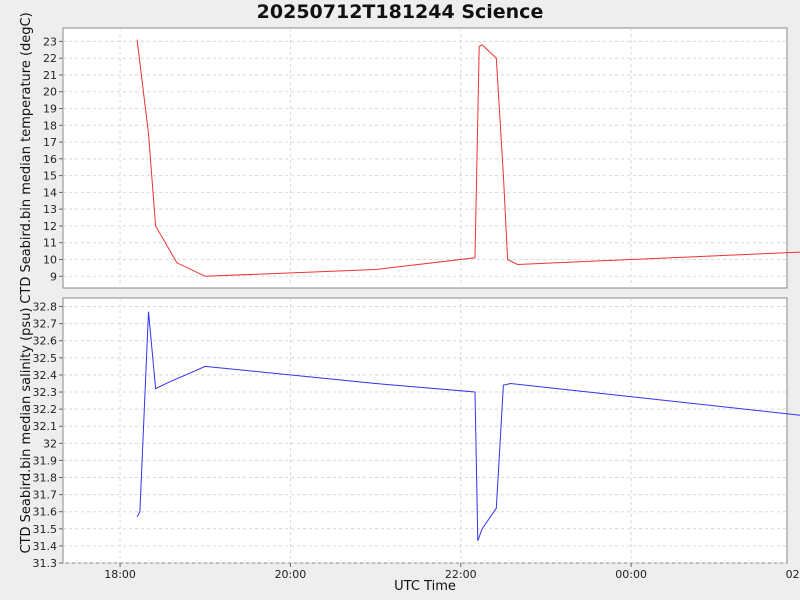  What do you see at coordinates (45, 426) in the screenshot?
I see `y-tick-label: 32.1` at bounding box center [45, 426].